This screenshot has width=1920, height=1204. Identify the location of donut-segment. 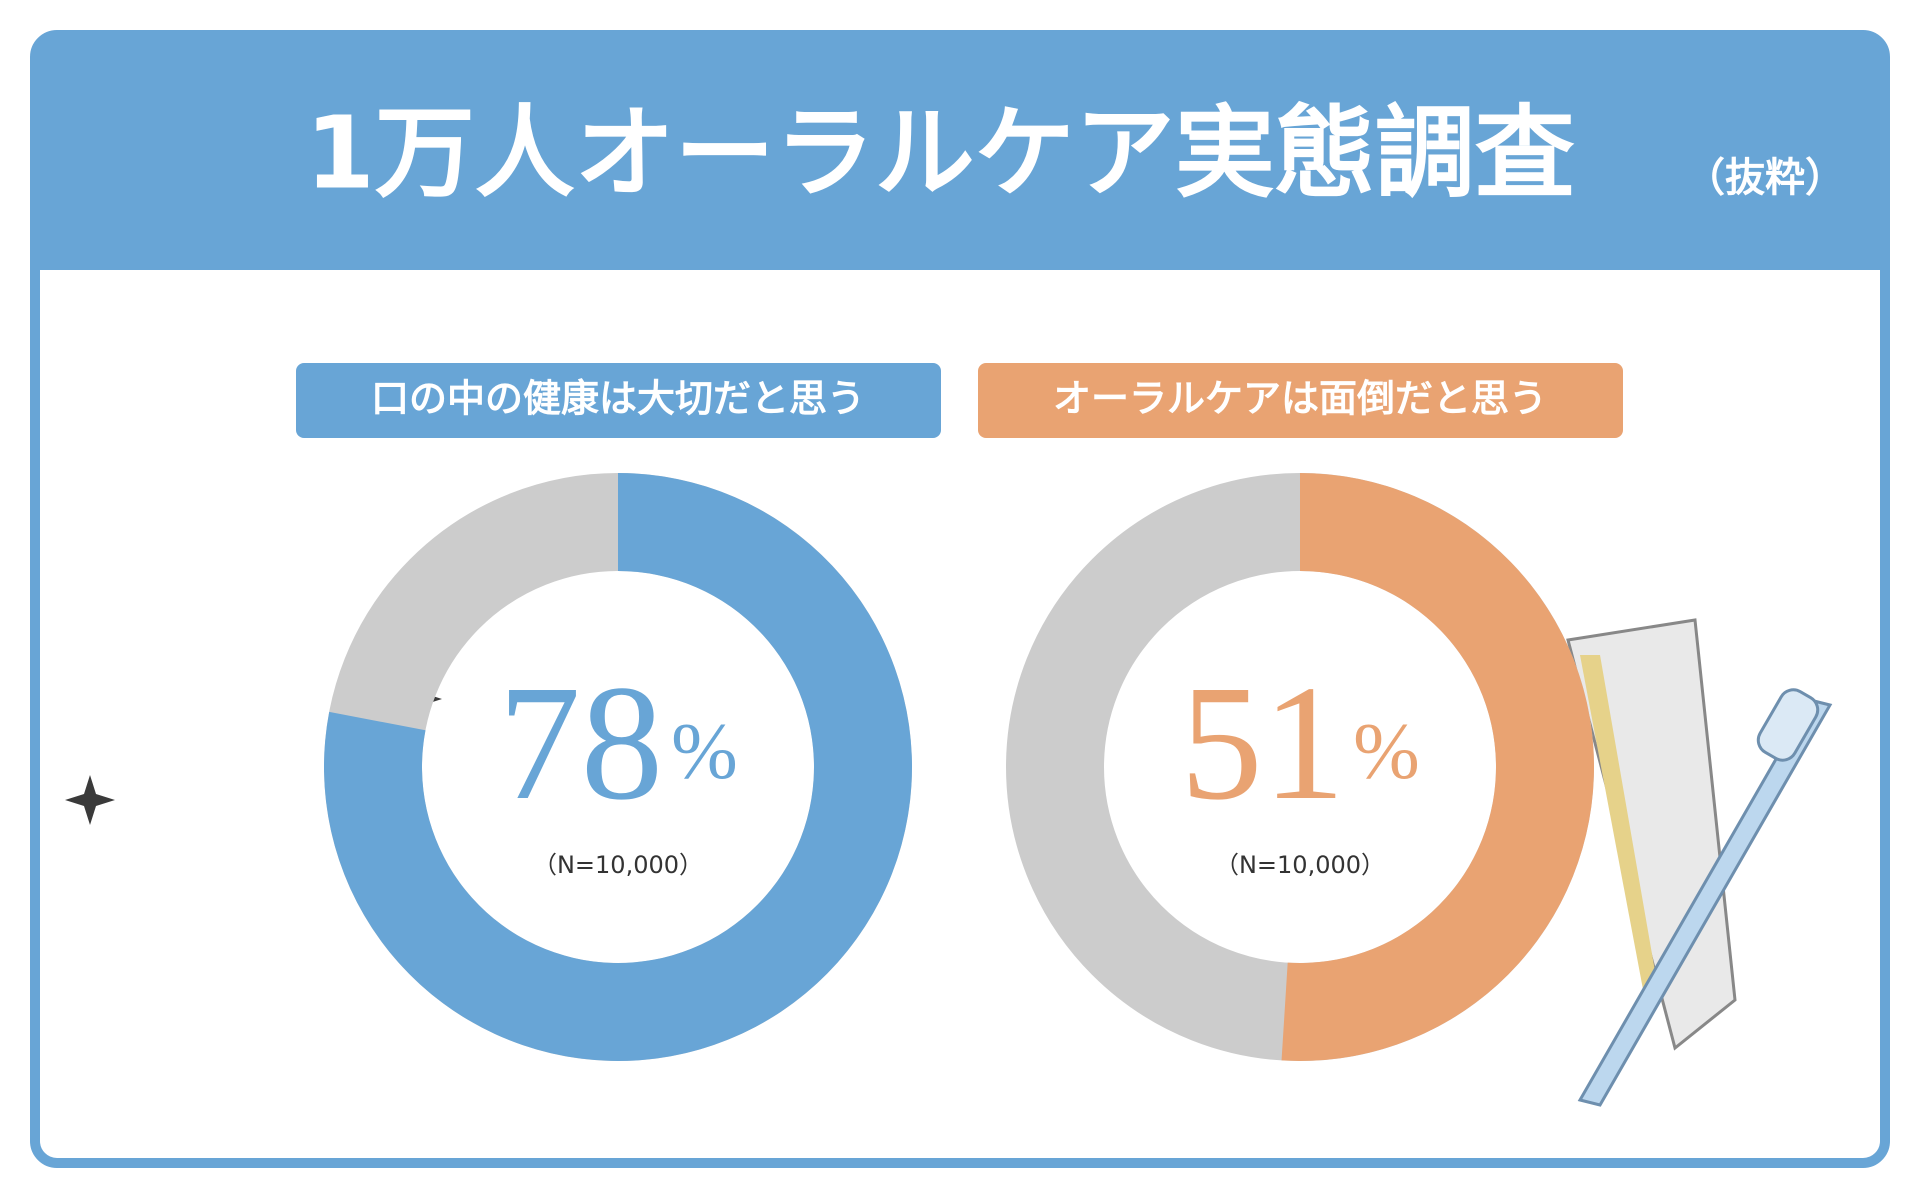
(1438, 767).